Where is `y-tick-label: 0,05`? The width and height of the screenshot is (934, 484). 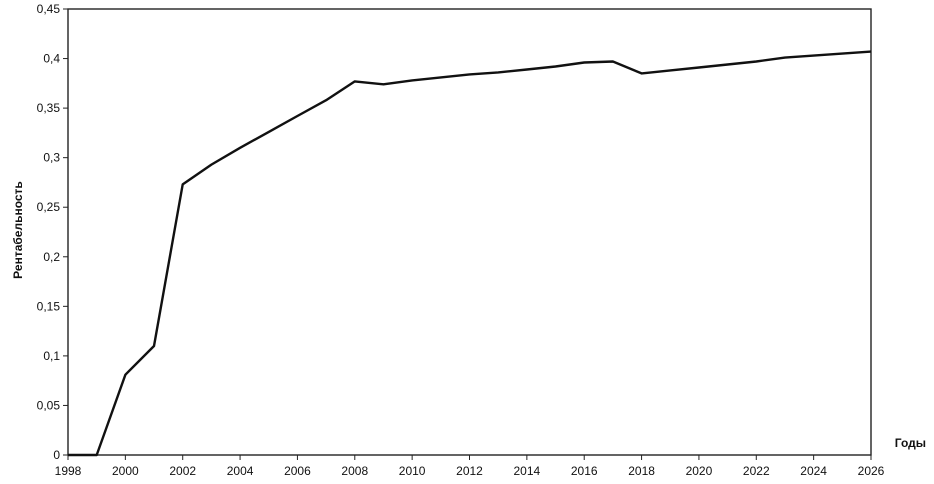
y-tick-label: 0,05 is located at coordinates (49, 405).